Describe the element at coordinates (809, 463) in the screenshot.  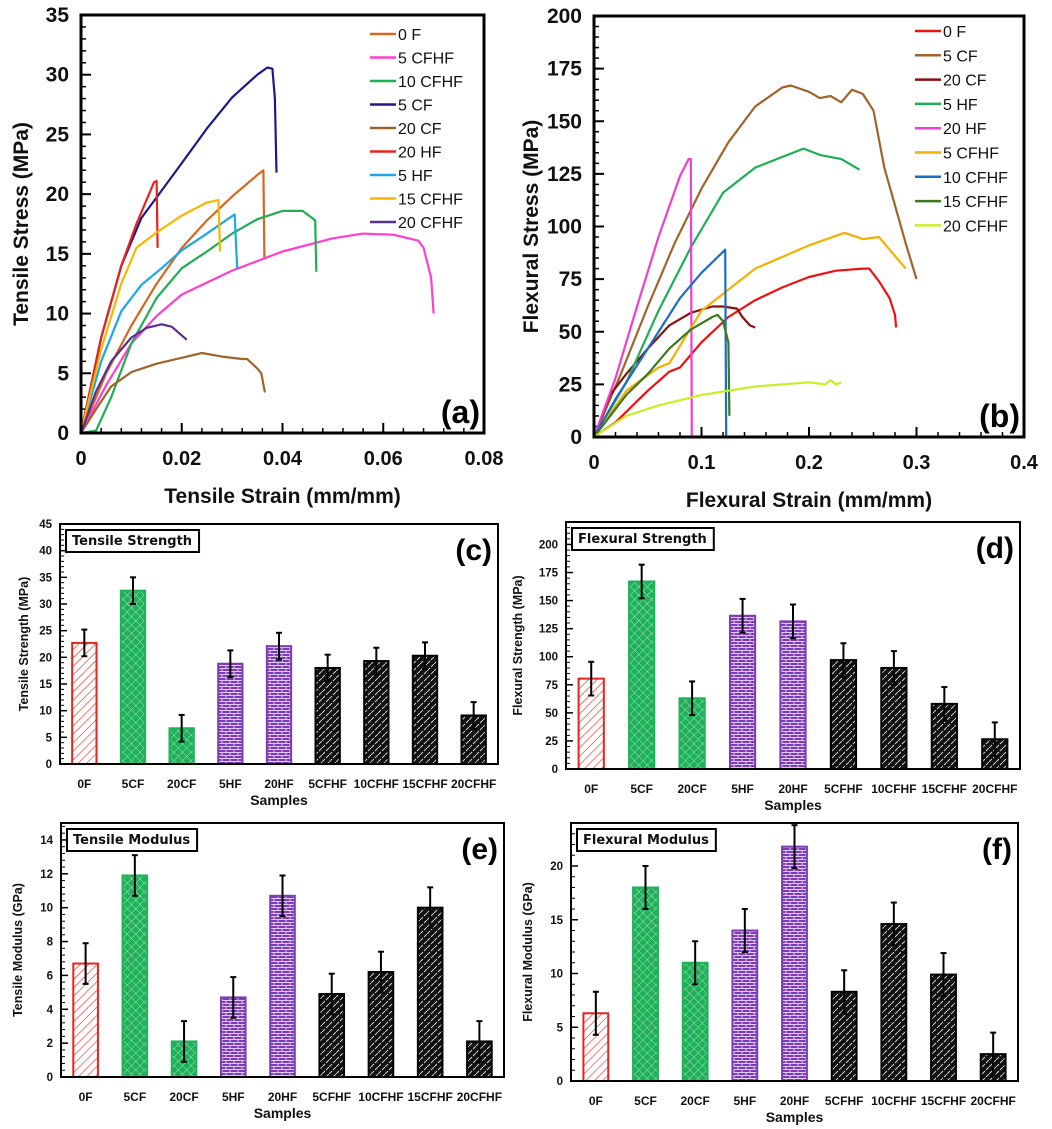
I see `x-tick-label: 0.2` at that location.